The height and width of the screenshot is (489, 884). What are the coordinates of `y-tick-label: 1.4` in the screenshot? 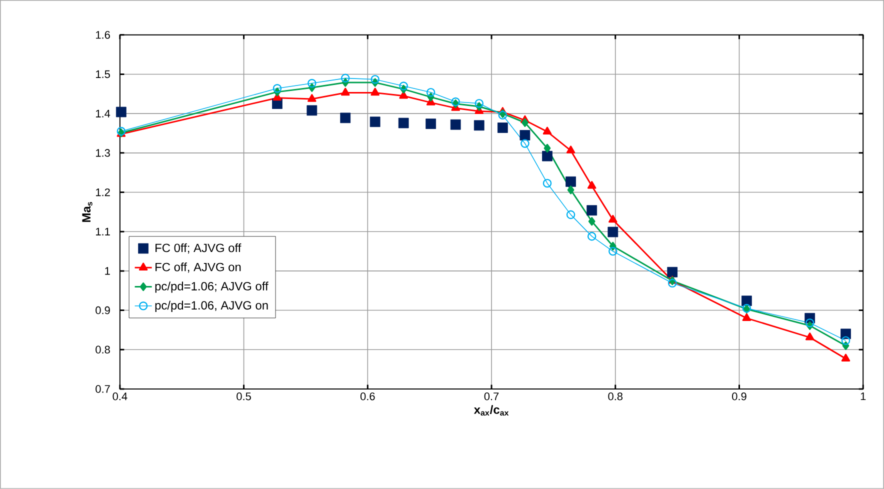 It's located at (103, 114).